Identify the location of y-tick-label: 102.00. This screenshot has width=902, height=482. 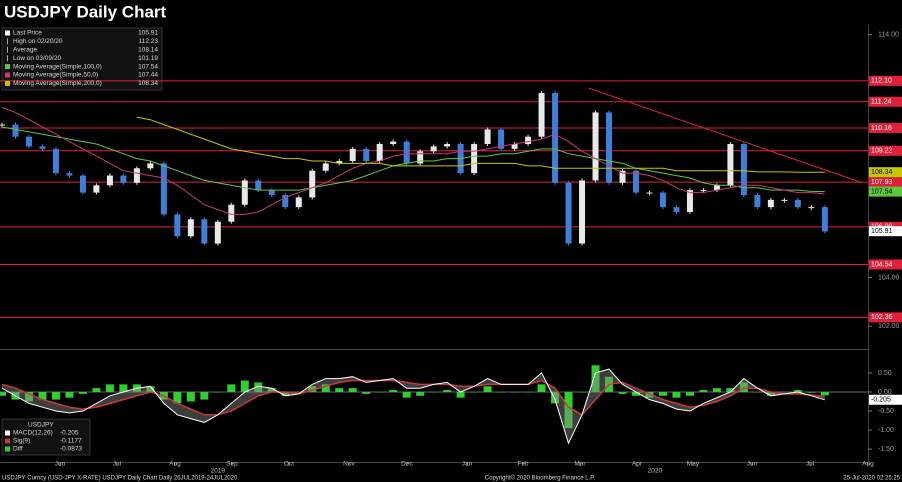
(889, 326).